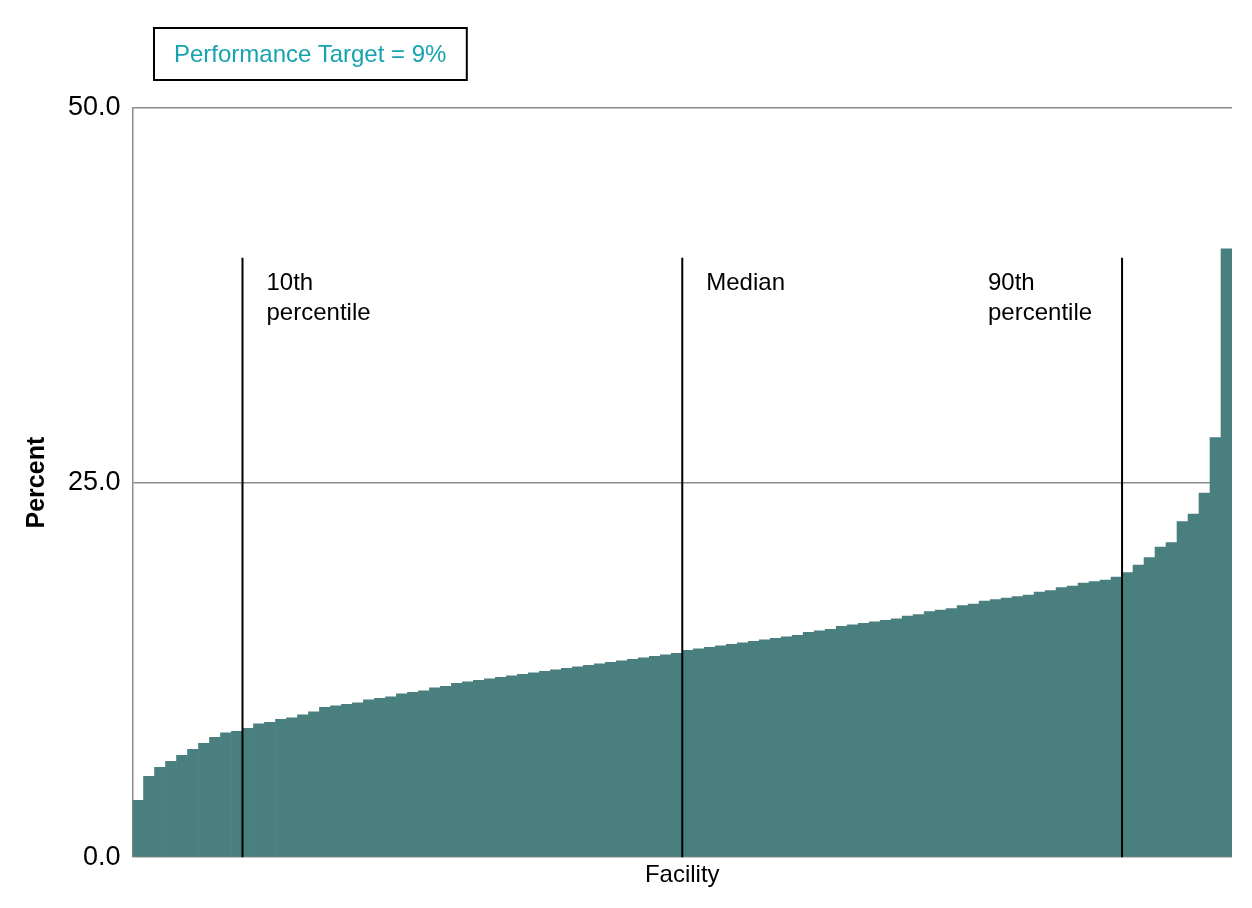 This screenshot has width=1252, height=908. What do you see at coordinates (318, 297) in the screenshot?
I see `ref-line-label: 10th percentile` at bounding box center [318, 297].